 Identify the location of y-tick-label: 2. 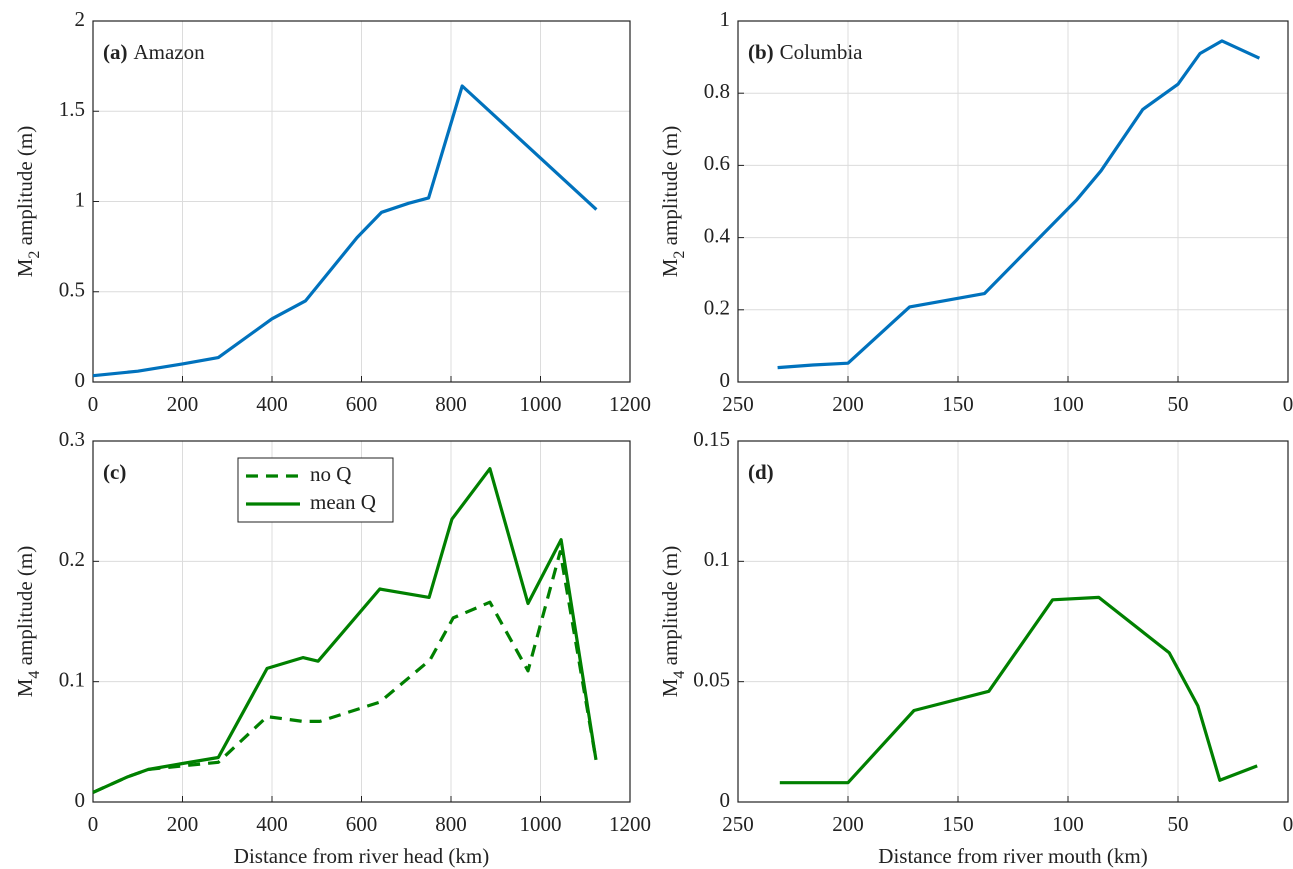
(80, 19).